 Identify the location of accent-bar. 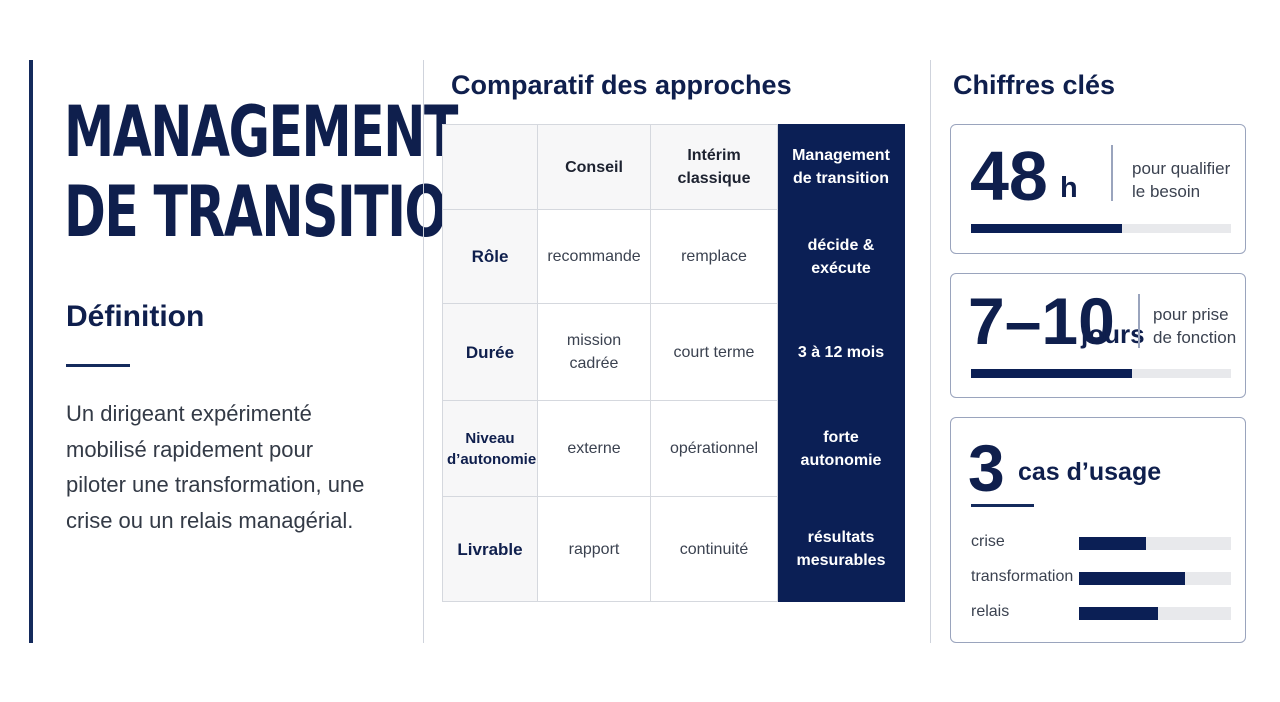
(31, 351).